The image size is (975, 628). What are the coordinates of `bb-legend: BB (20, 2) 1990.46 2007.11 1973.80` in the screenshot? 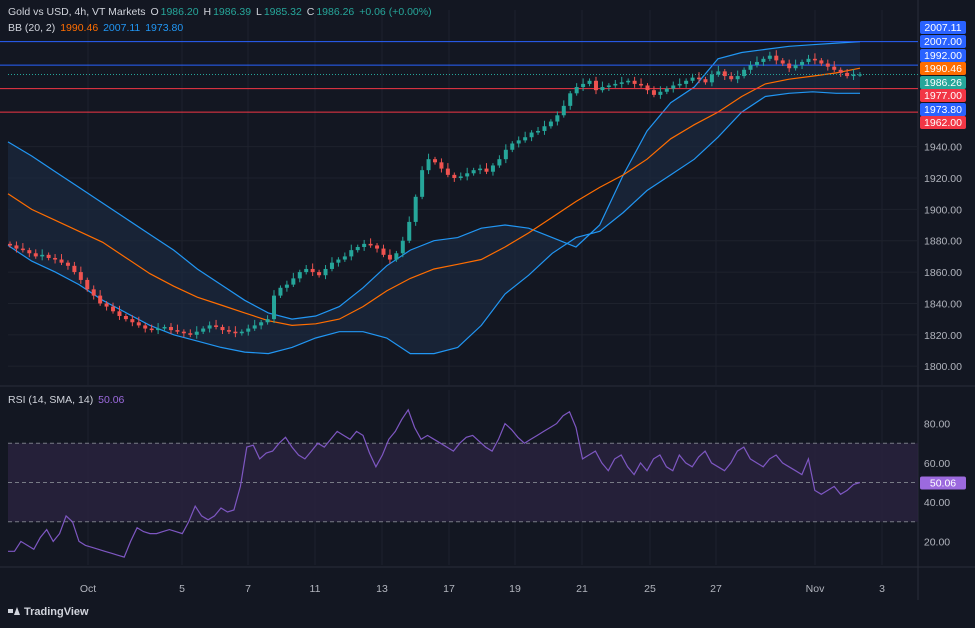 It's located at (96, 28).